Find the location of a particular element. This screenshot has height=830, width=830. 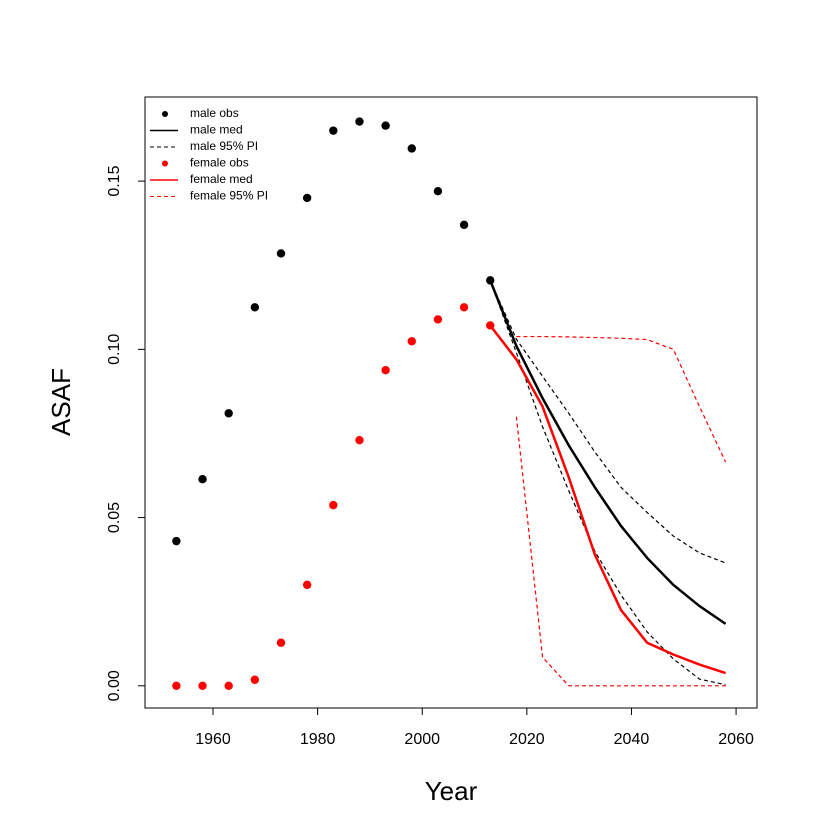

x-axis-label: Year is located at coordinates (451, 791).